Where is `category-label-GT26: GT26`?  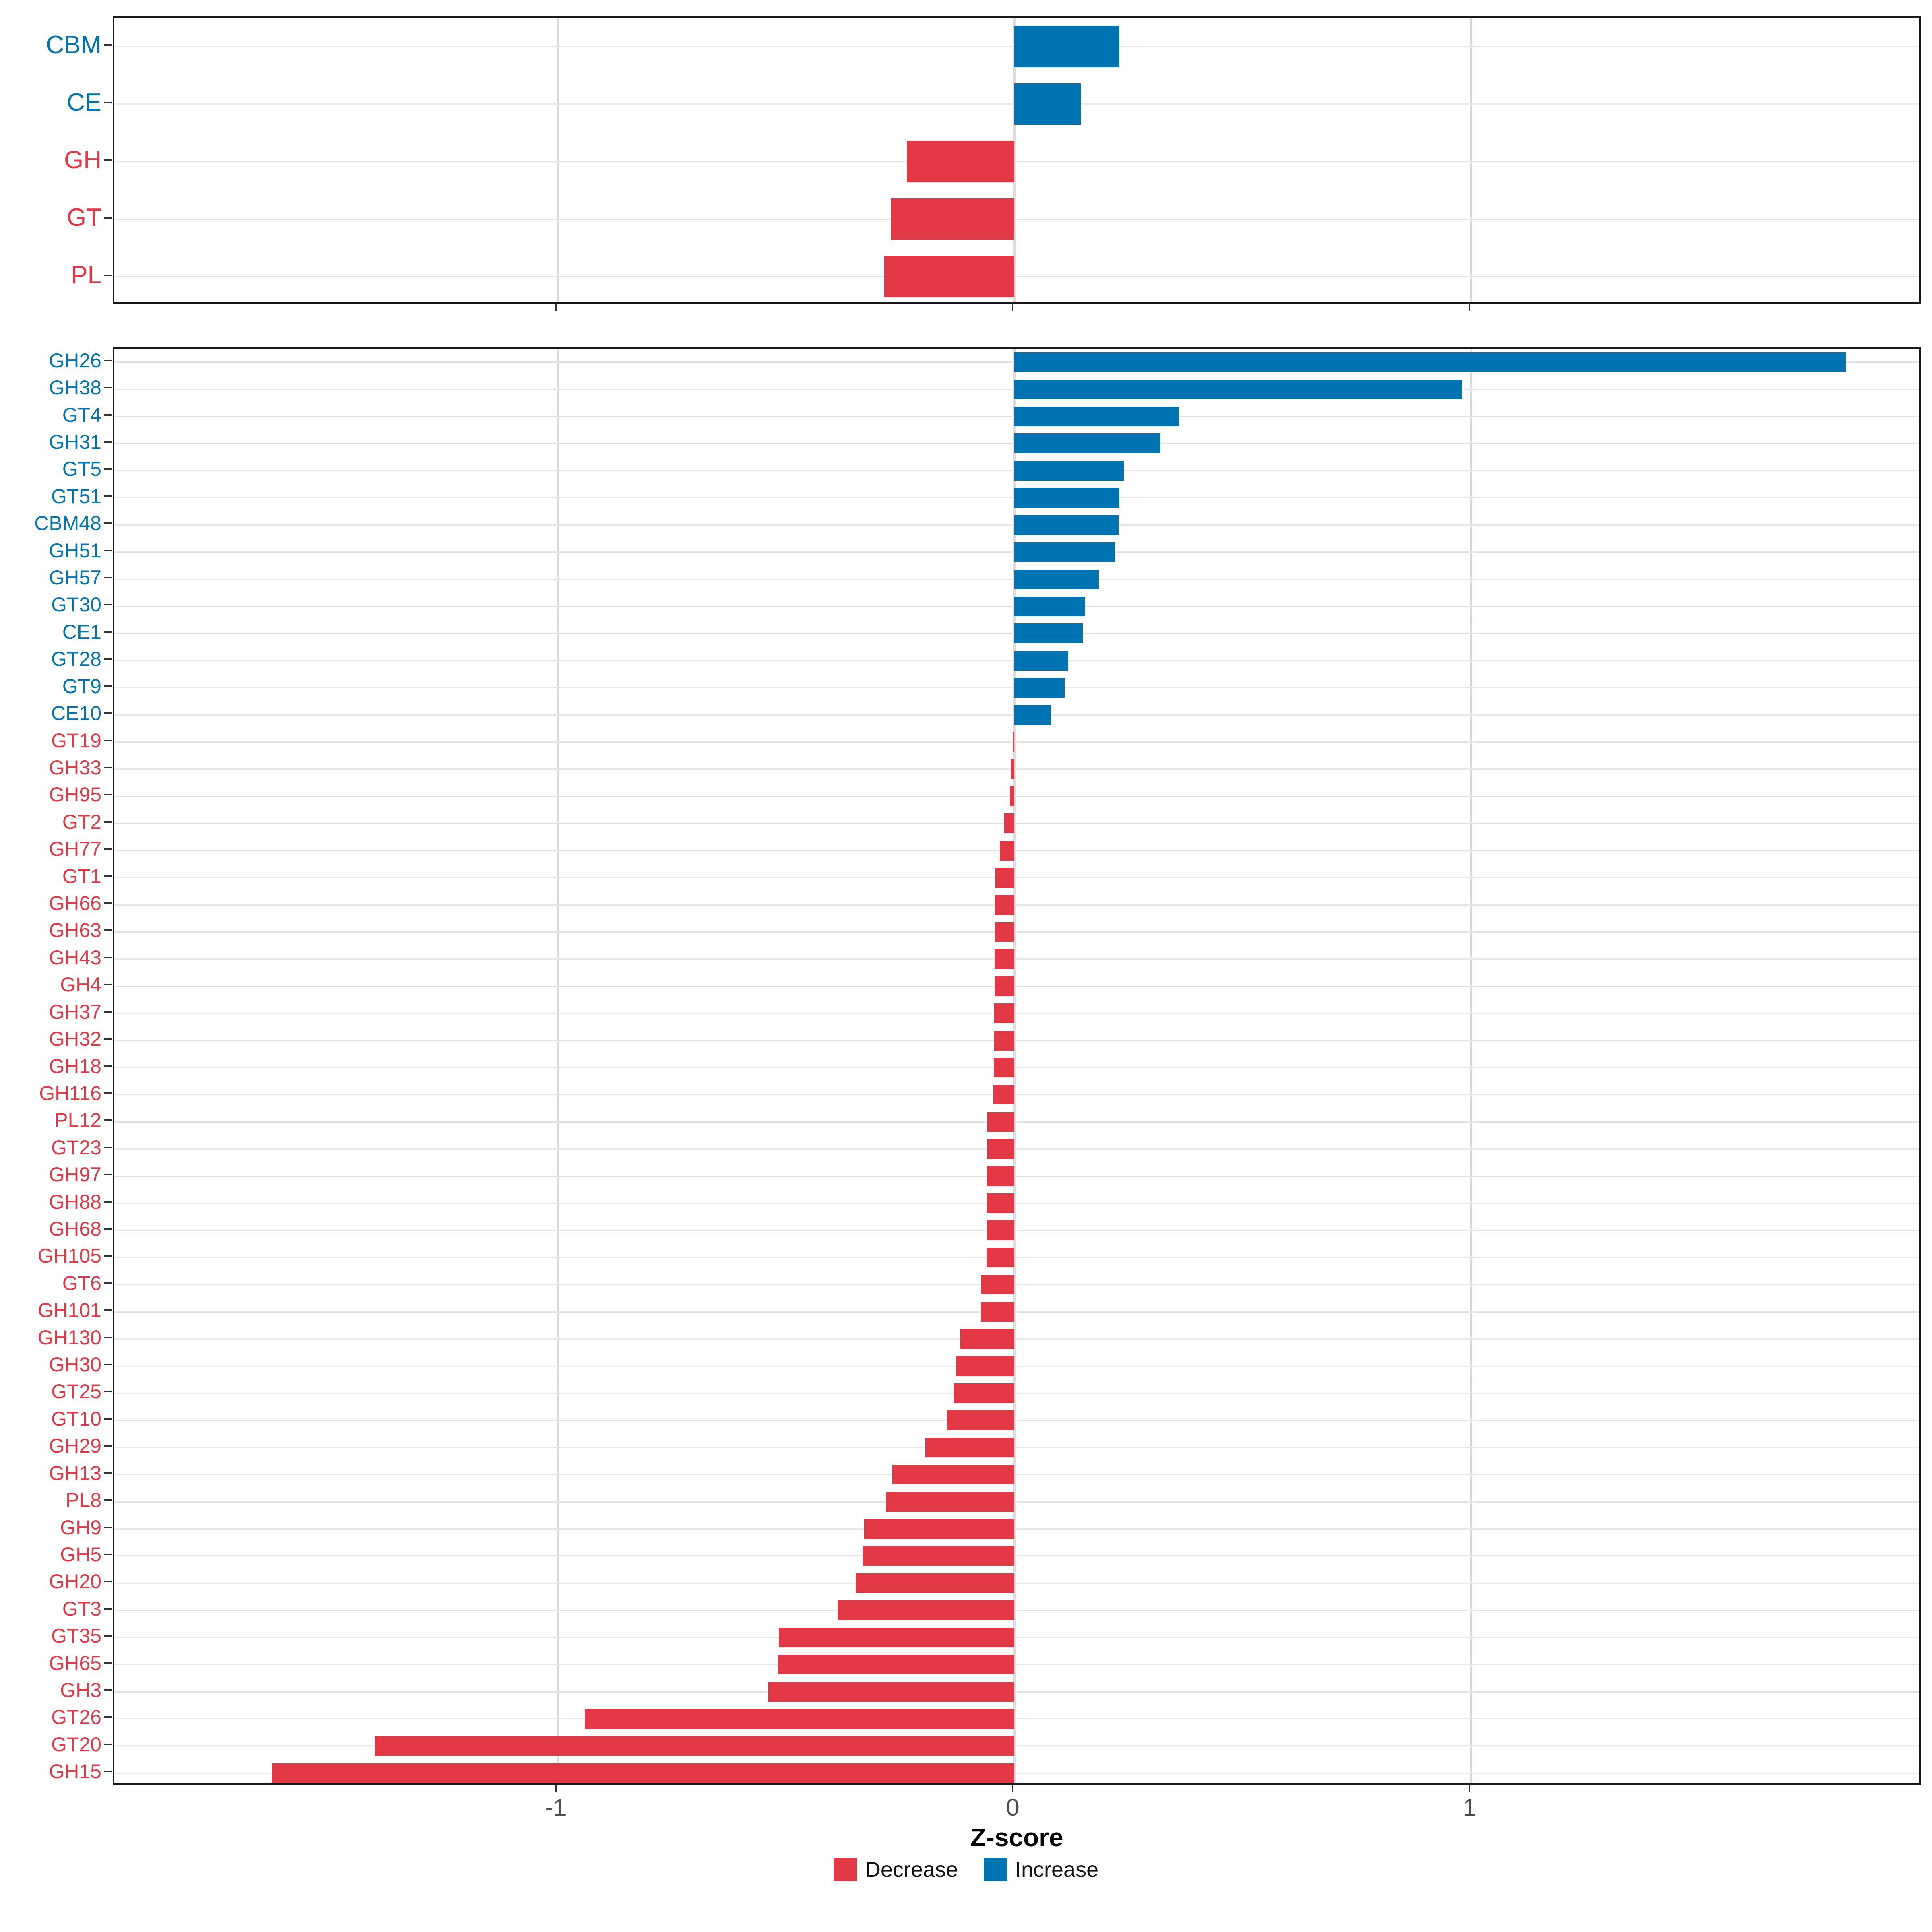 category-label-GT26: GT26 is located at coordinates (76, 1717).